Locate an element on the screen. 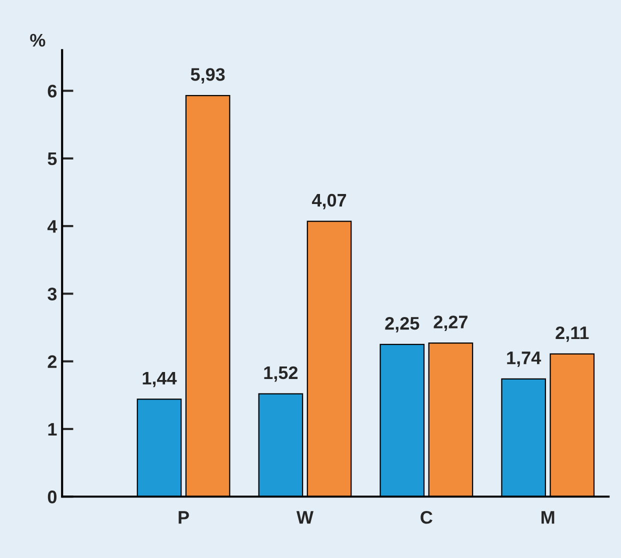 This screenshot has width=621, height=558. data-label: 1,44 is located at coordinates (159, 380).